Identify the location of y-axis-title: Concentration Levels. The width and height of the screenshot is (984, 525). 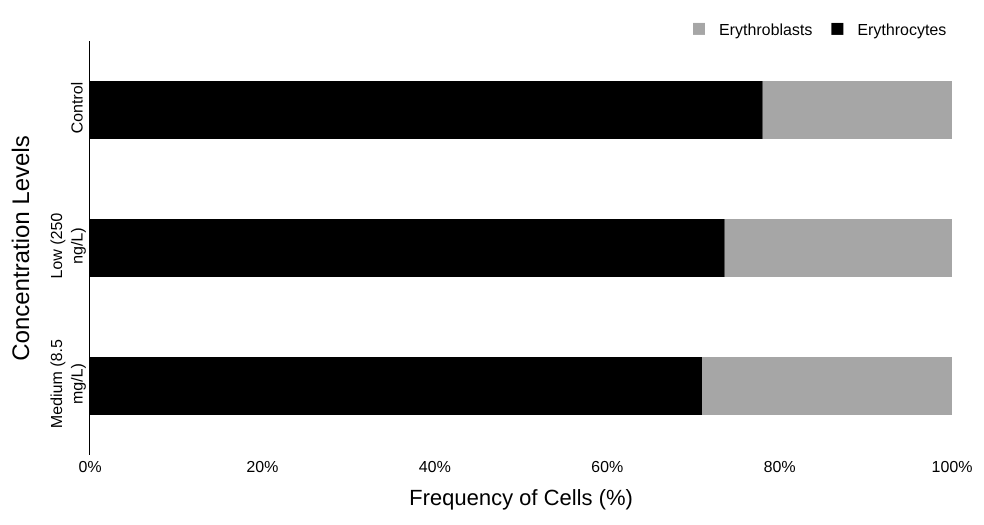
(21, 248).